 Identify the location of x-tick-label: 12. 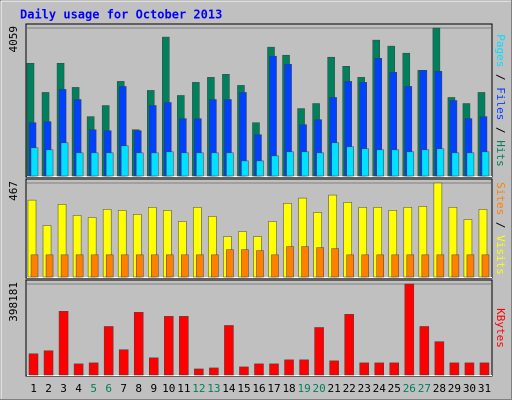
(198, 388).